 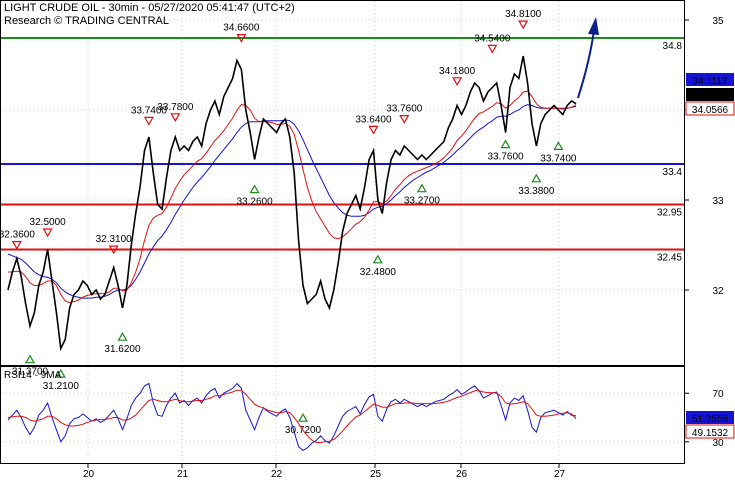 I want to click on low-label: 33.3800, so click(x=536, y=191).